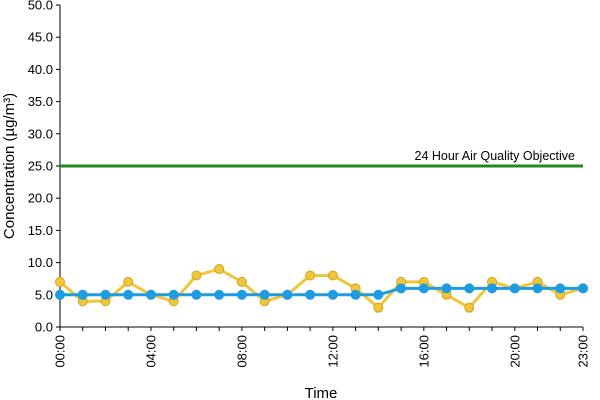 The height and width of the screenshot is (400, 600). What do you see at coordinates (241, 351) in the screenshot?
I see `x-tick-label: 08:00` at bounding box center [241, 351].